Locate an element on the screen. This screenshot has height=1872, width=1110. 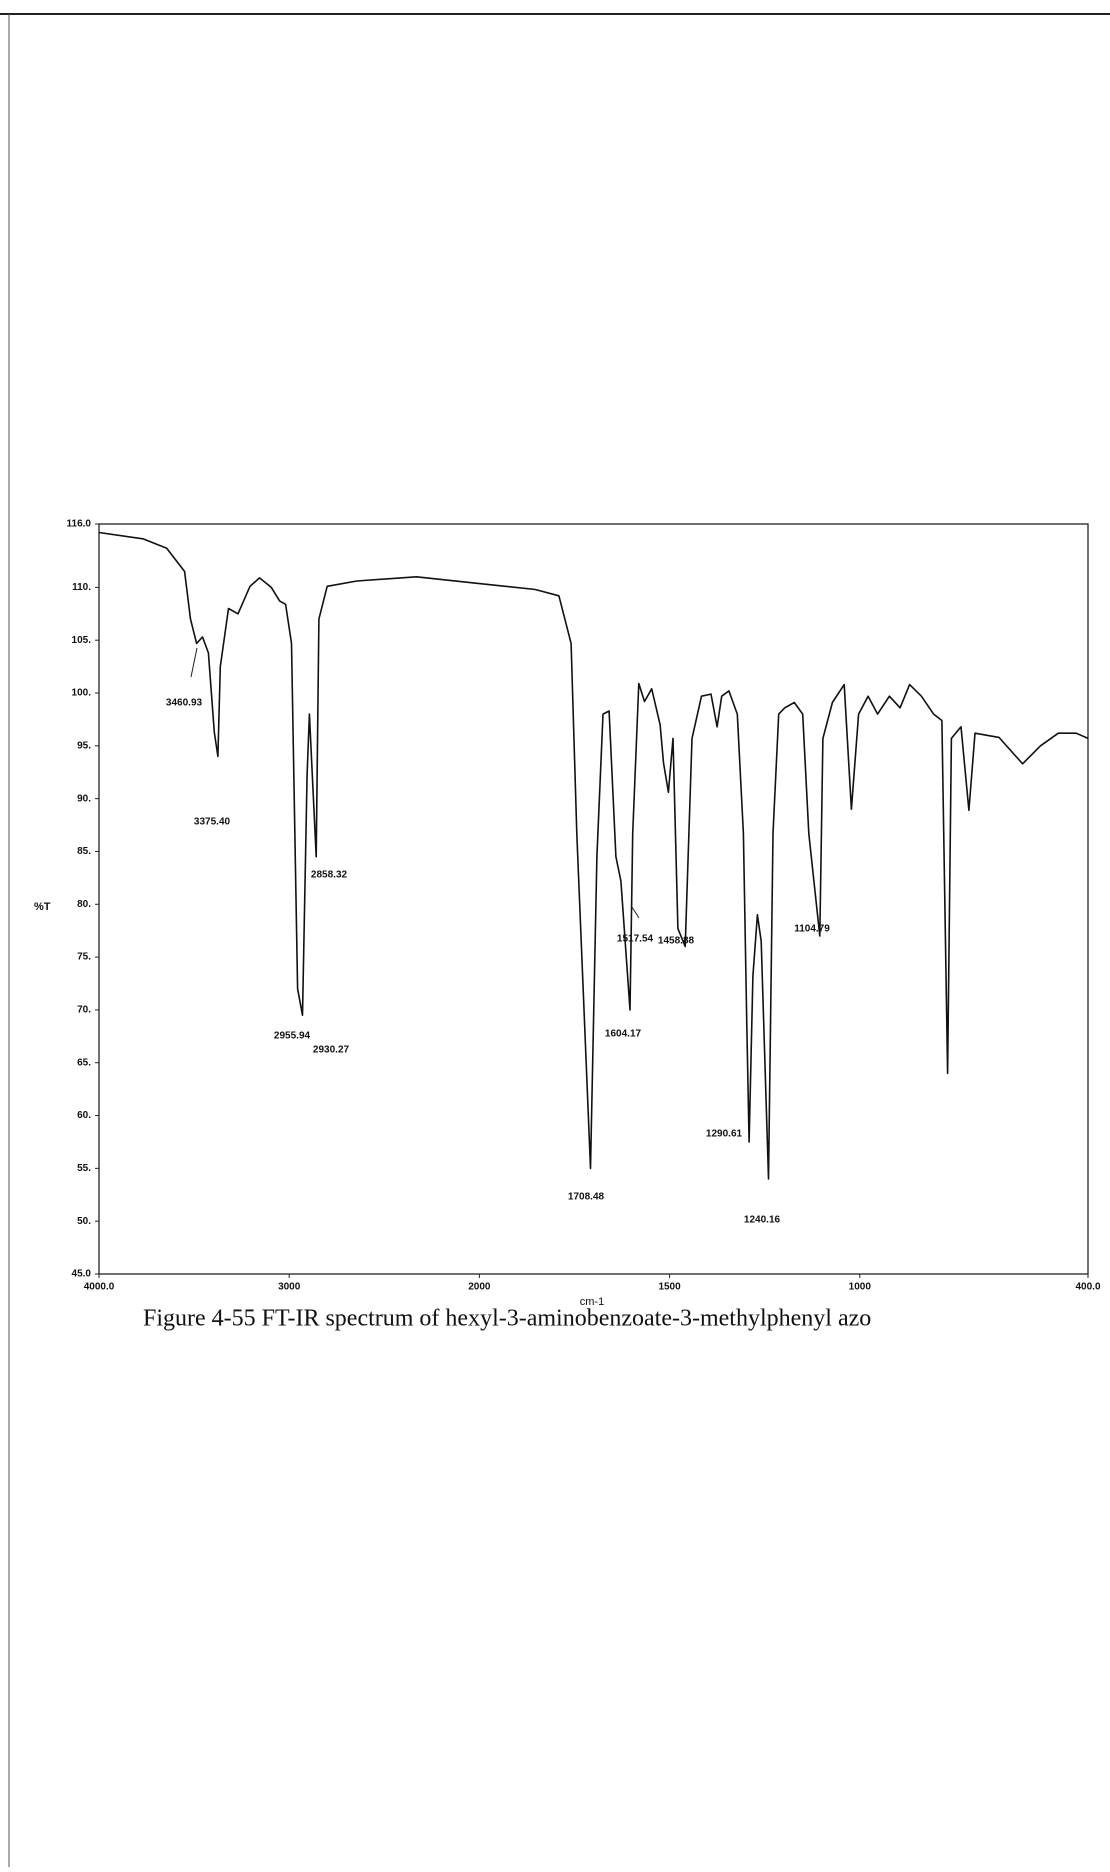
y-tick-label: 50. is located at coordinates (84, 1221).